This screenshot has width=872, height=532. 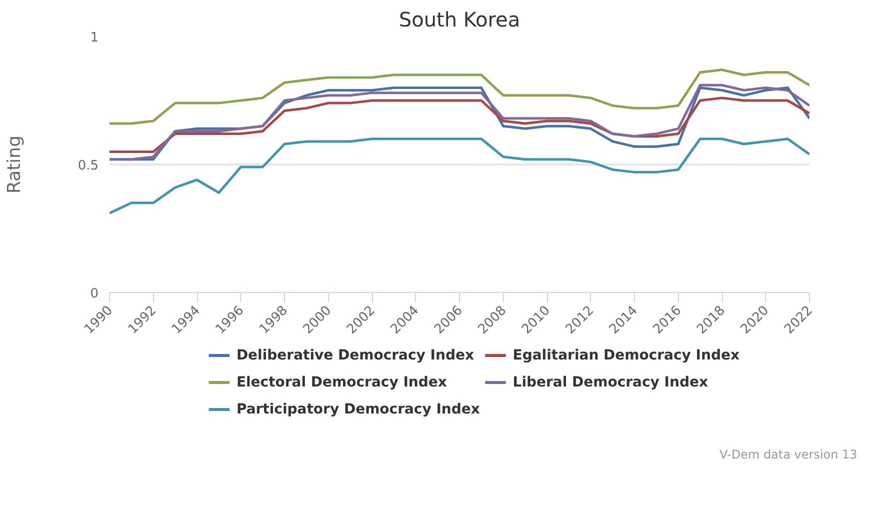 What do you see at coordinates (341, 382) in the screenshot?
I see `legend-label: Electoral Democracy Index` at bounding box center [341, 382].